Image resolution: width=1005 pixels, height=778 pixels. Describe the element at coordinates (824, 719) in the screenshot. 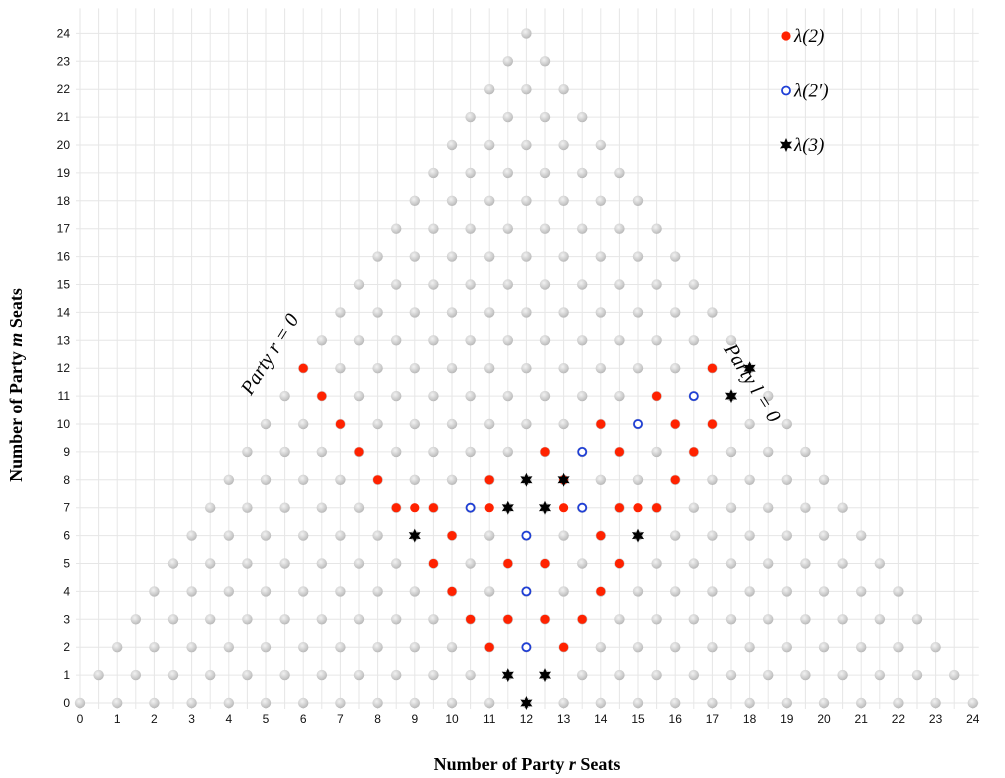

I see `x-tick-label: 20` at that location.